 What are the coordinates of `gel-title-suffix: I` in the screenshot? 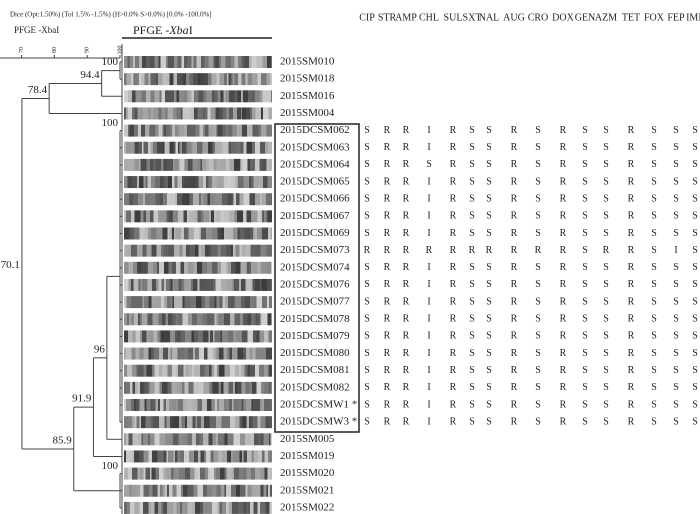 It's located at (191, 30).